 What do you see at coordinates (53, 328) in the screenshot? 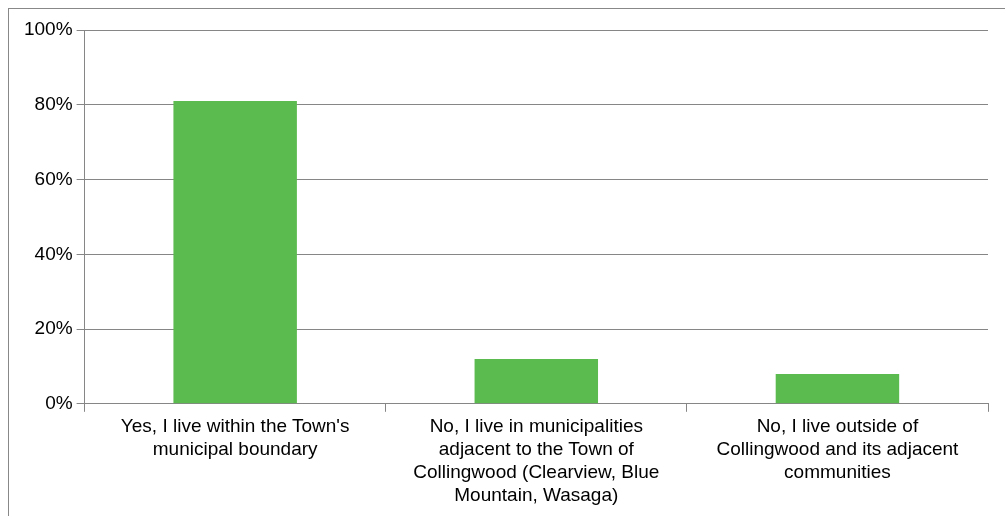
I see `y-tick-label: 20%` at bounding box center [53, 328].